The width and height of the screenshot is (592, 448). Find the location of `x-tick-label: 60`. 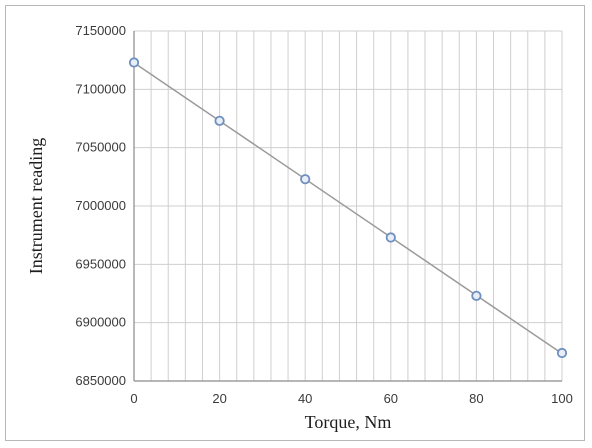

x-tick-label: 60 is located at coordinates (391, 398).